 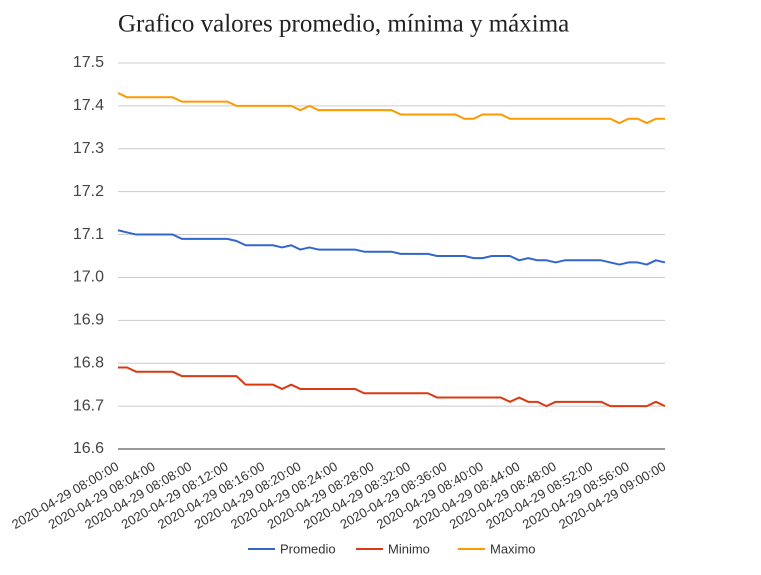 What do you see at coordinates (409, 548) in the screenshot?
I see `legend-label: Minimo` at bounding box center [409, 548].